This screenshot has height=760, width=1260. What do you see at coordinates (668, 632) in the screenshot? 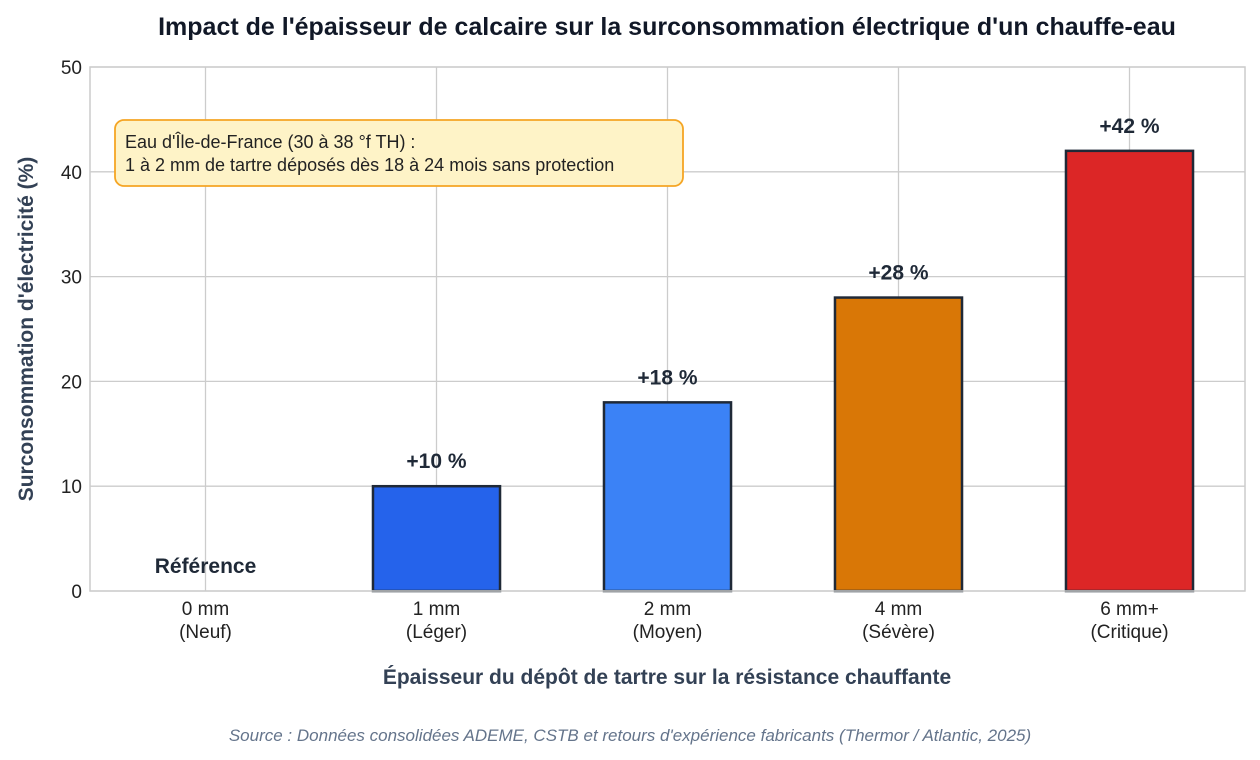
I see `x-tick-label: (Moyen)` at bounding box center [668, 632].